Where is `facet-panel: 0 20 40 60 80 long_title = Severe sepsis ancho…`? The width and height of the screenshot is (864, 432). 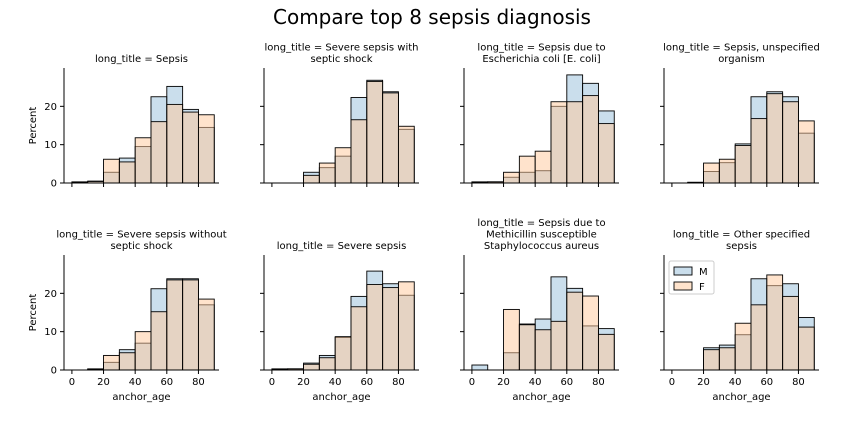
facet-panel: 0 20 40 60 80 long_title = Severe sepsis ancho… is located at coordinates (339, 322).